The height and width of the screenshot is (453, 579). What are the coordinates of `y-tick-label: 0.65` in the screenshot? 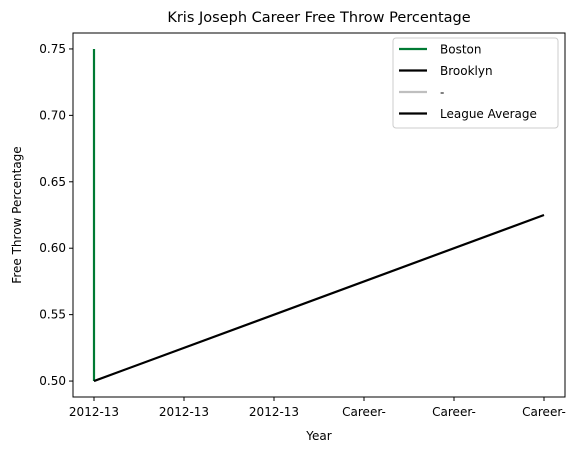 It's located at (52, 182).